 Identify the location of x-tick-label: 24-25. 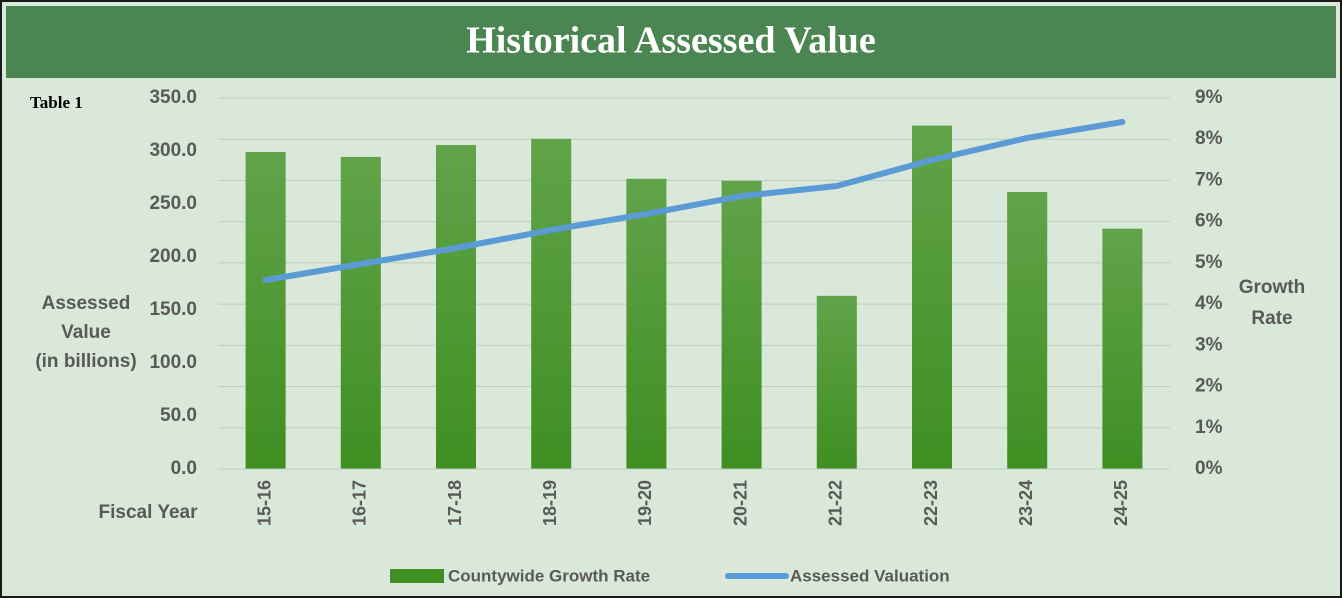
(1121, 503).